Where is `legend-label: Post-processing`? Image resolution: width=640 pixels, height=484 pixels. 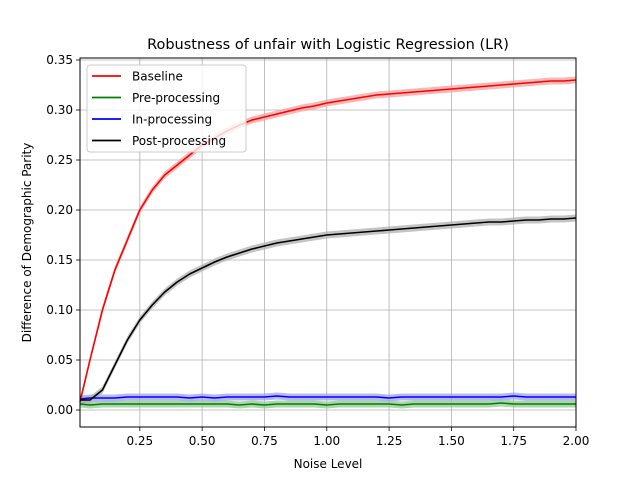 legend-label: Post-processing is located at coordinates (179, 141).